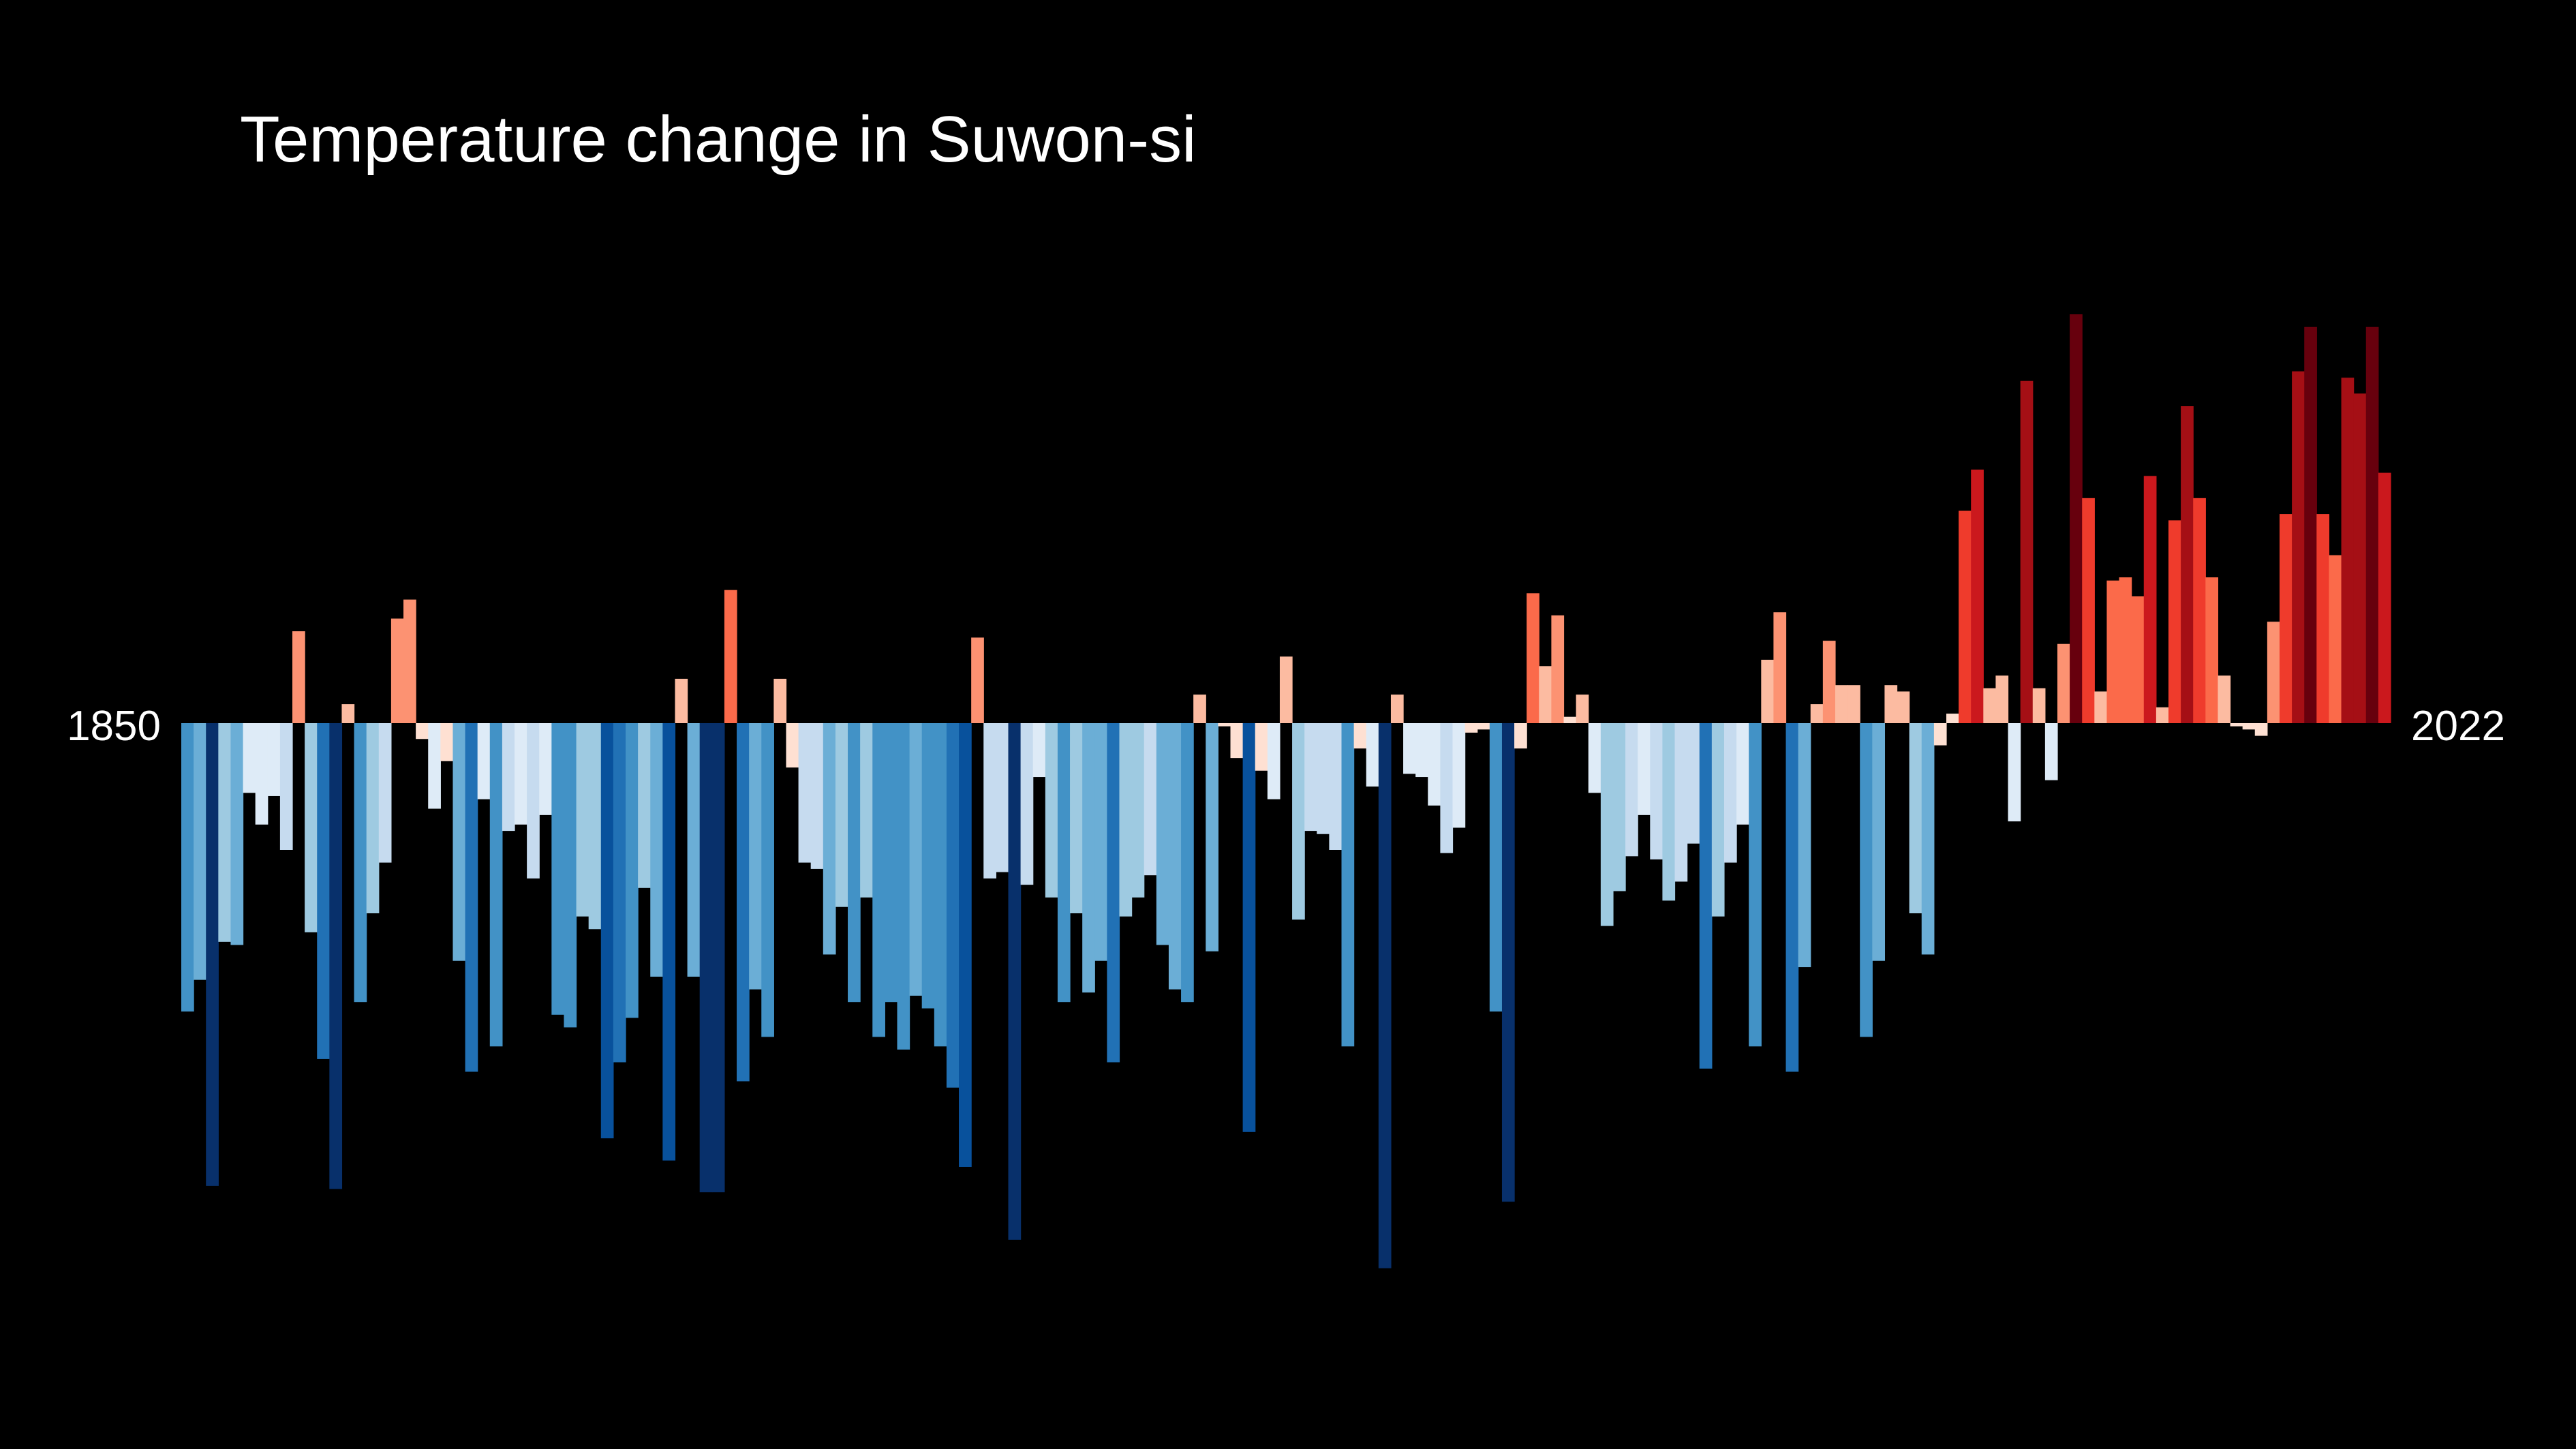  What do you see at coordinates (2076, 518) in the screenshot?
I see `bar-2003` at bounding box center [2076, 518].